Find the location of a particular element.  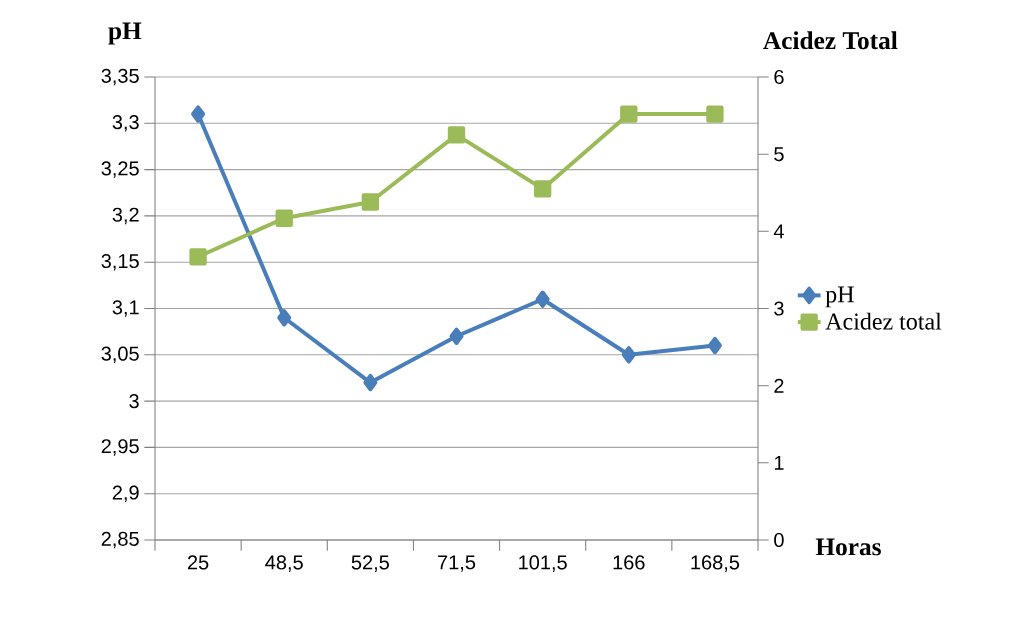

y-tick-label: 3,15 is located at coordinates (120, 262).